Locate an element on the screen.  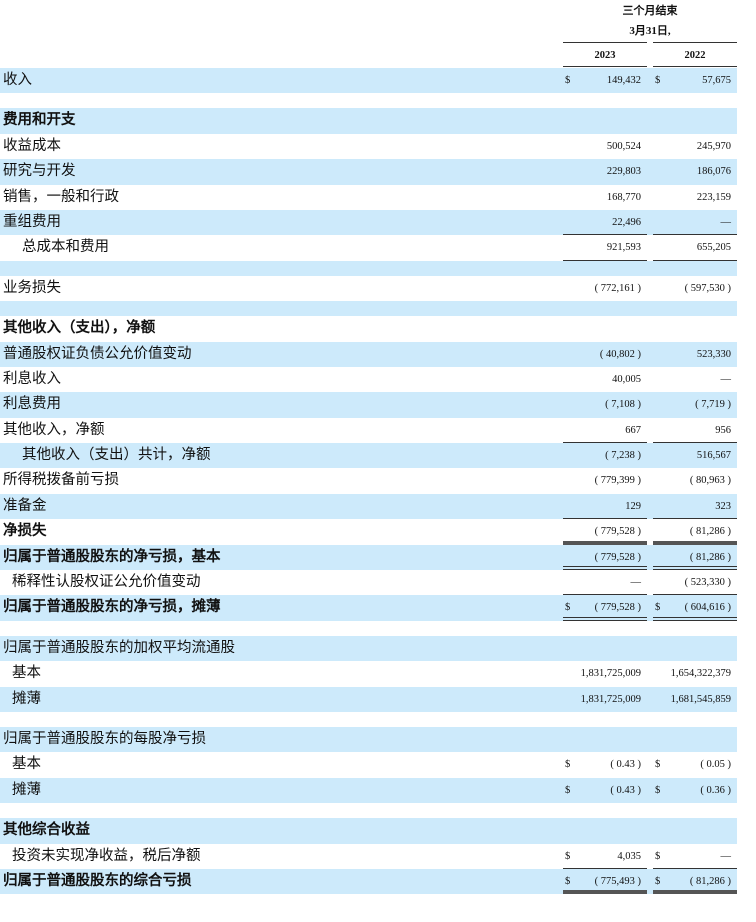
value-cell-2022: 655,205 is located at coordinates (695, 248).